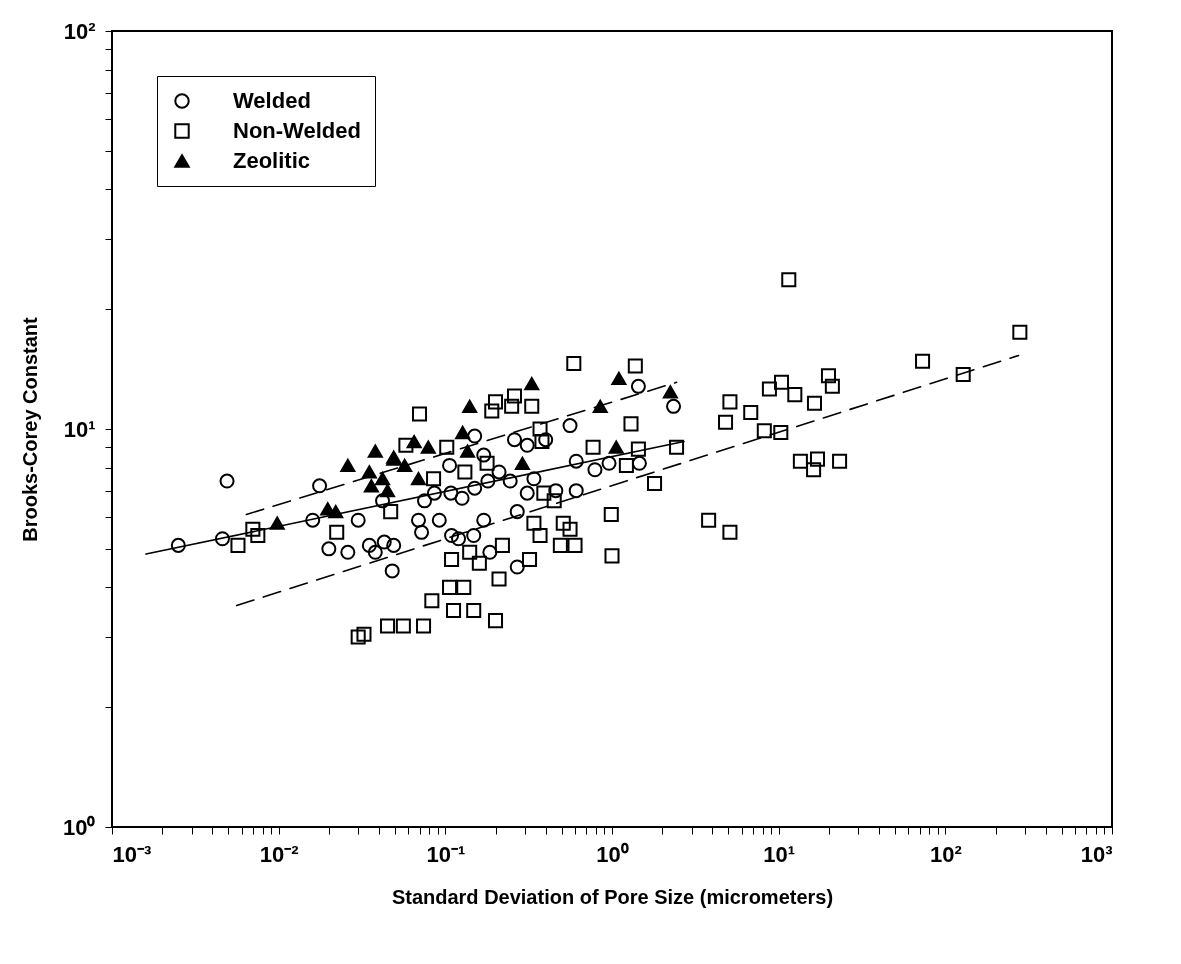 This screenshot has height=964, width=1181. I want to click on legend-label: Non-Welded, so click(297, 130).